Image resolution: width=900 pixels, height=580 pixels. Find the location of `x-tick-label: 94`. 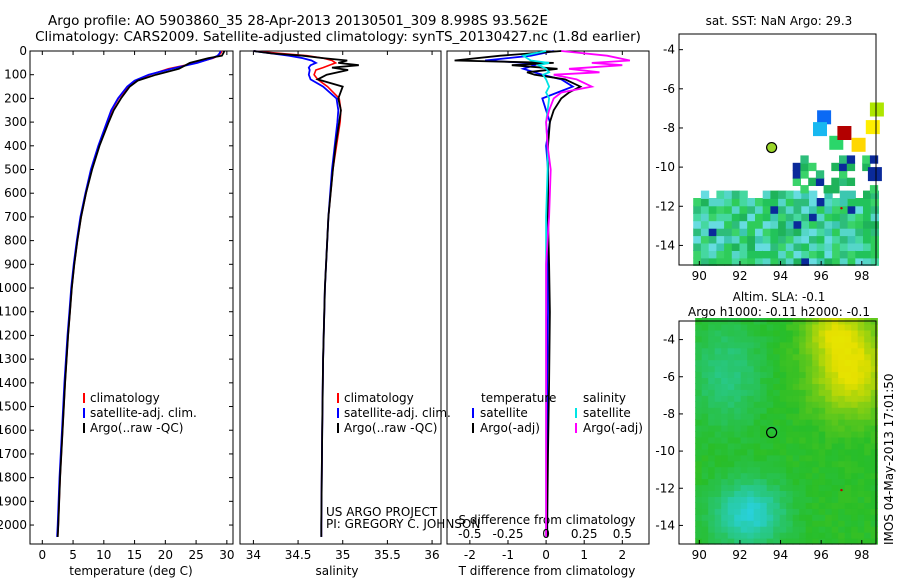

x-tick-label: 94 is located at coordinates (780, 555).